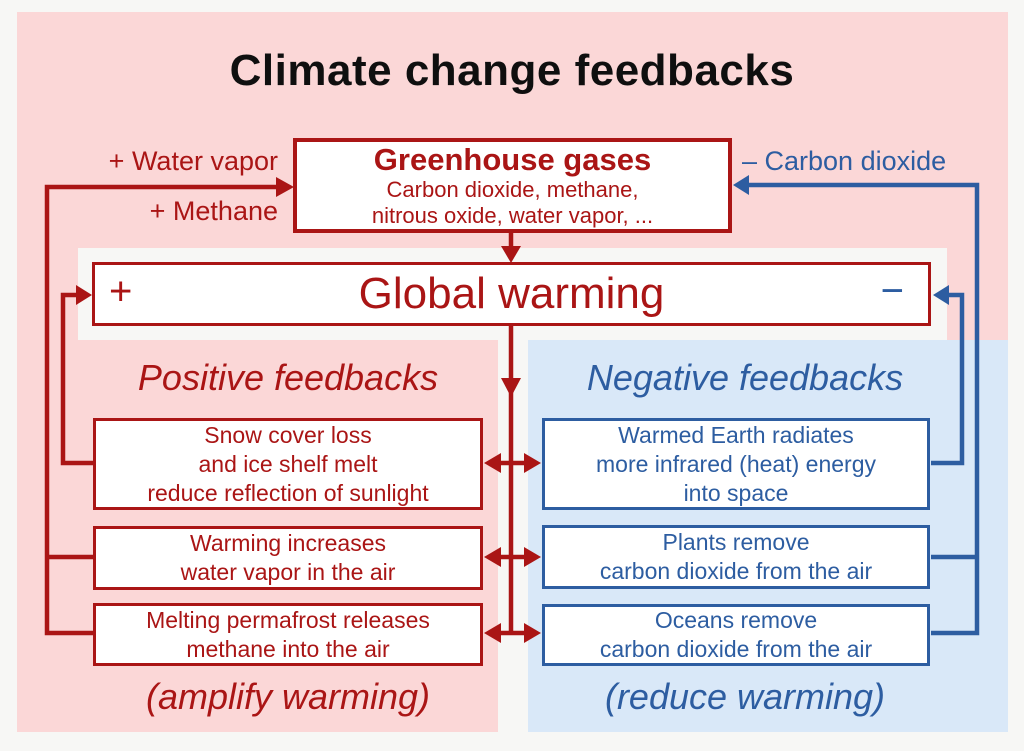 The width and height of the screenshot is (1024, 751). What do you see at coordinates (193, 161) in the screenshot?
I see `label-water-vapor: + Water vapor` at bounding box center [193, 161].